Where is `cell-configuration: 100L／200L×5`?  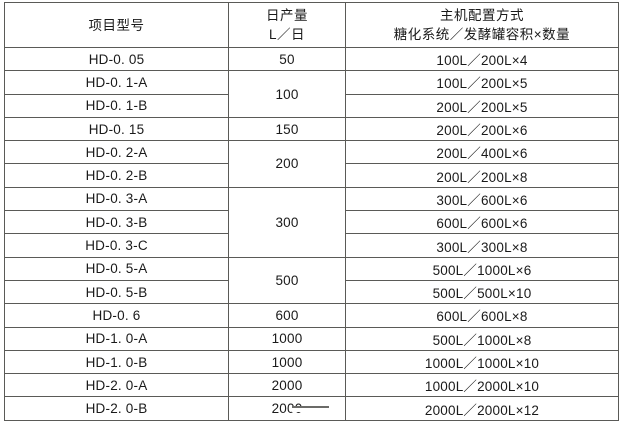 cell-configuration: 100L／200L×5 is located at coordinates (482, 82).